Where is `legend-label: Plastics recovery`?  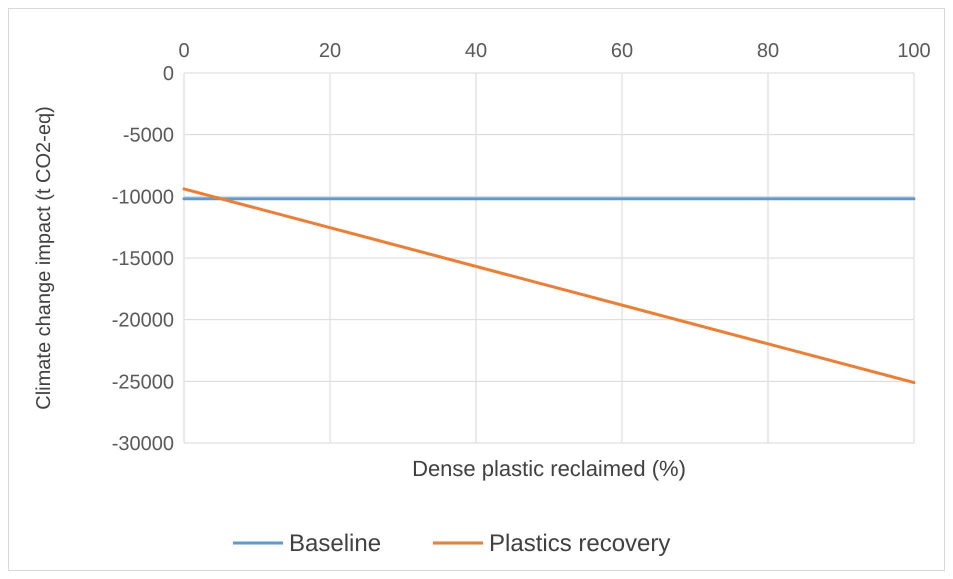 legend-label: Plastics recovery is located at coordinates (579, 543).